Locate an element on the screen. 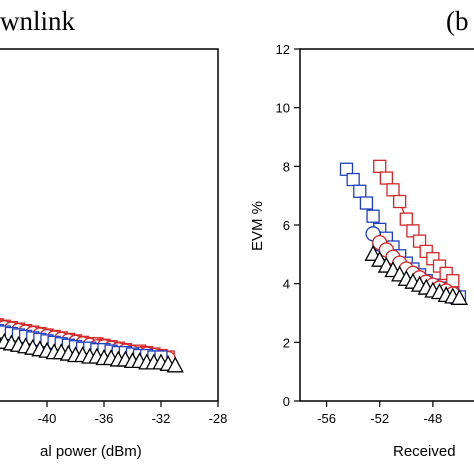 The height and width of the screenshot is (474, 474). panel-a-series-3-point is located at coordinates (175, 364).